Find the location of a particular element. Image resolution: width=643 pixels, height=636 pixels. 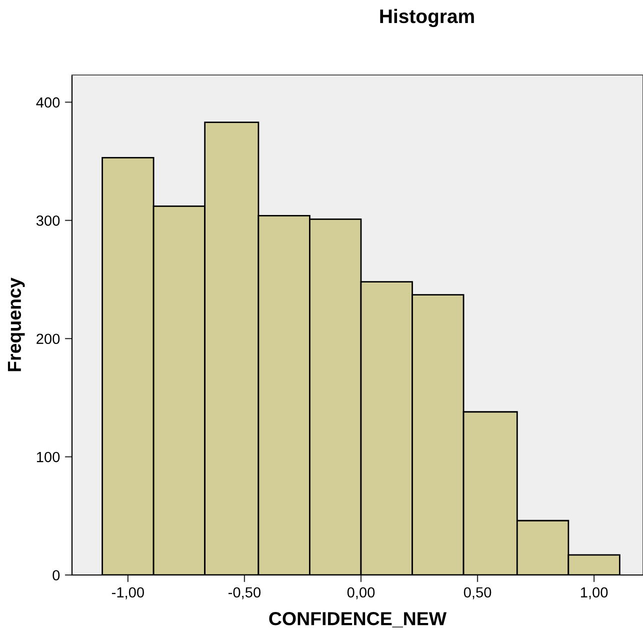

x-tick-label: 1,00 is located at coordinates (594, 593).